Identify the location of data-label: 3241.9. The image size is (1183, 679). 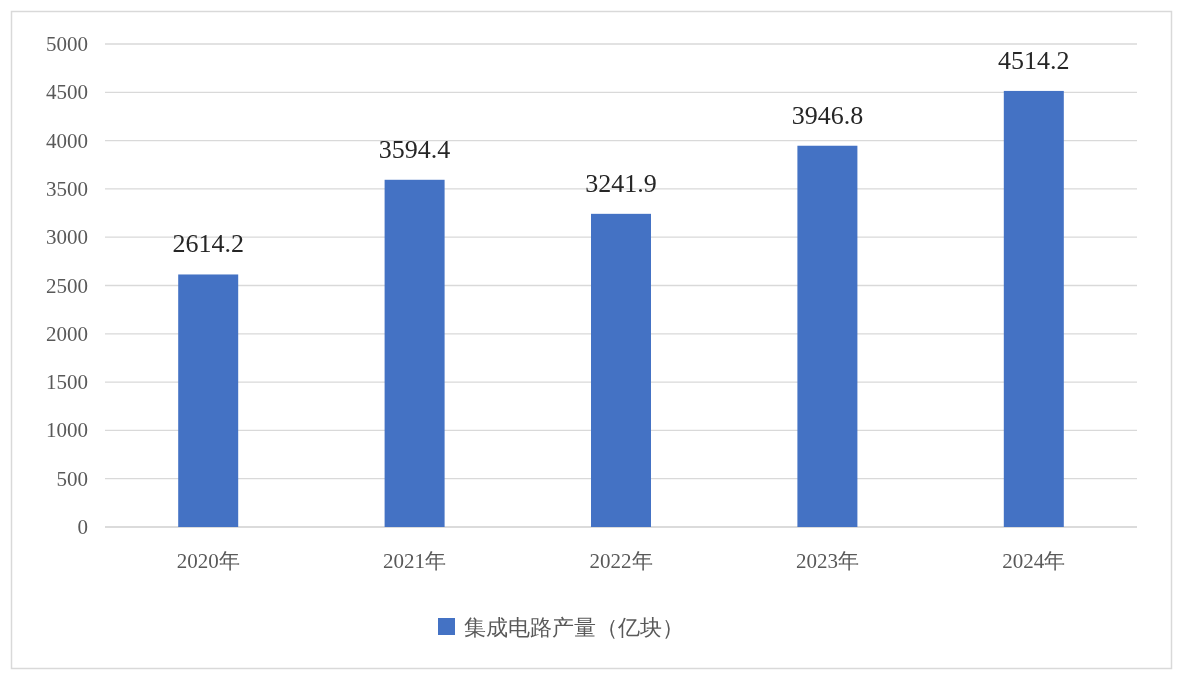
(621, 183).